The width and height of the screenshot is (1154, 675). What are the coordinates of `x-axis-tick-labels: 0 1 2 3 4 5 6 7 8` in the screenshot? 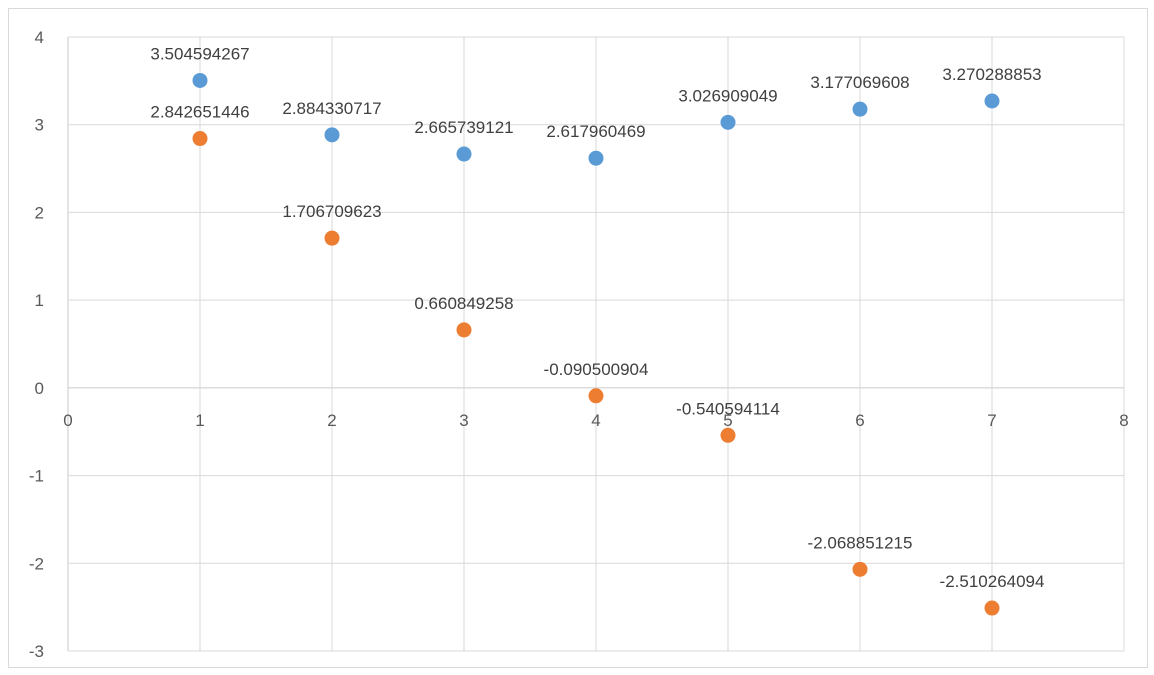 It's located at (595, 420).